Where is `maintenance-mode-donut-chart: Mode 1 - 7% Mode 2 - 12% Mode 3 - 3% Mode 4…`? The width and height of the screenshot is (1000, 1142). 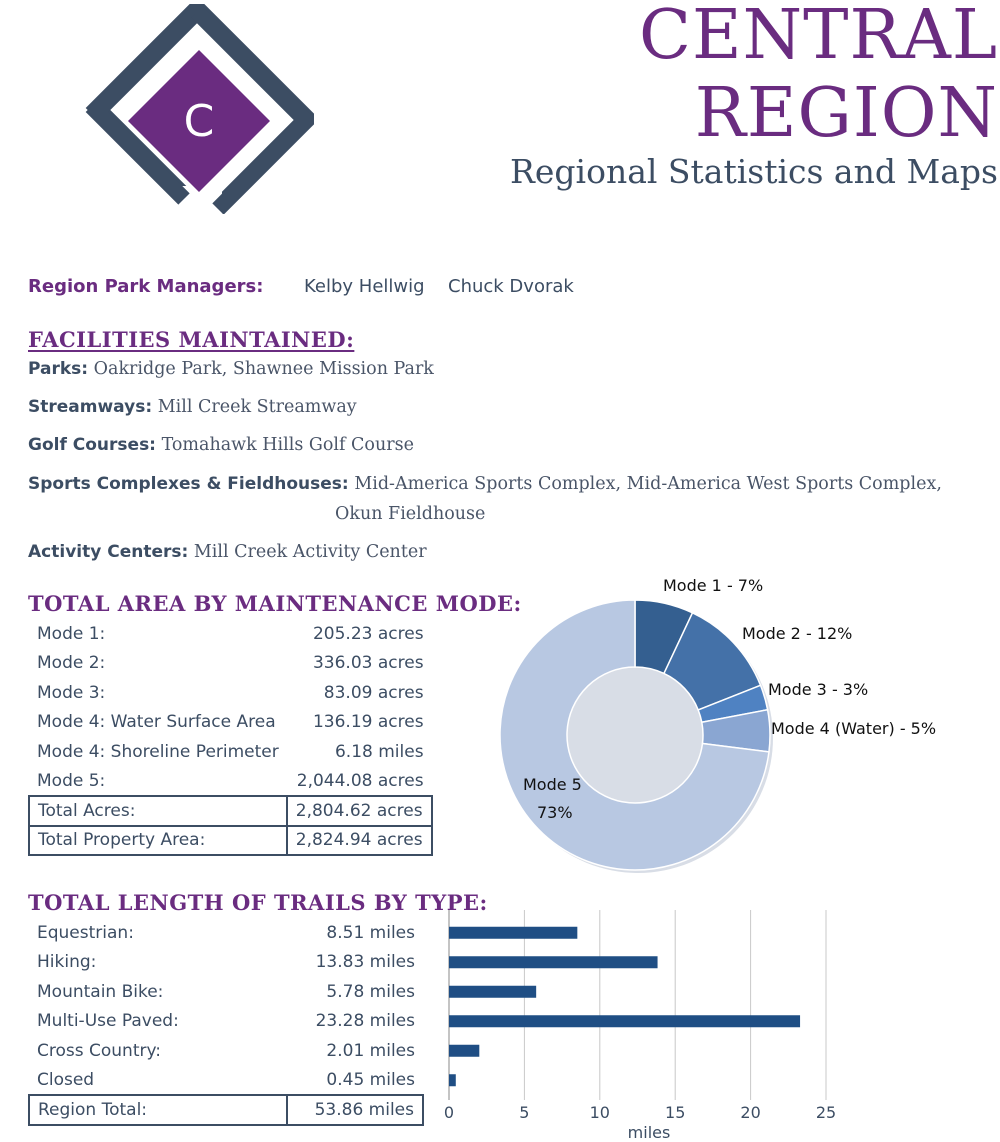
maintenance-mode-donut-chart: Mode 1 - 7% Mode 2 - 12% Mode 3 - 3% Mode 4… is located at coordinates (717, 724).